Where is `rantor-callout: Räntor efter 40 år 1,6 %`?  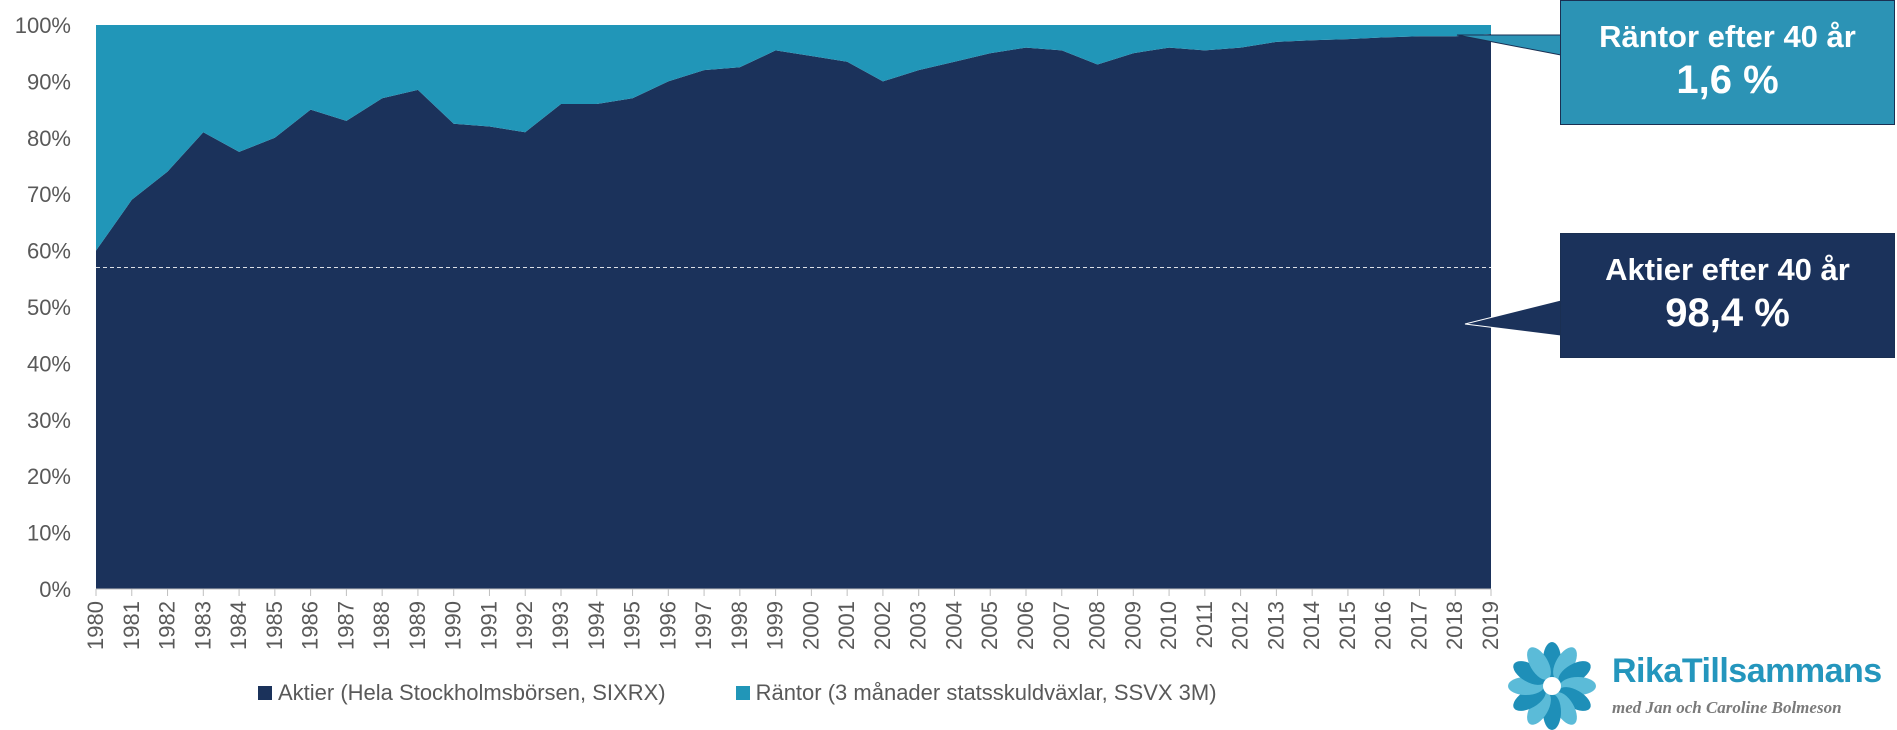 rantor-callout: Räntor efter 40 år 1,6 % is located at coordinates (1727, 62).